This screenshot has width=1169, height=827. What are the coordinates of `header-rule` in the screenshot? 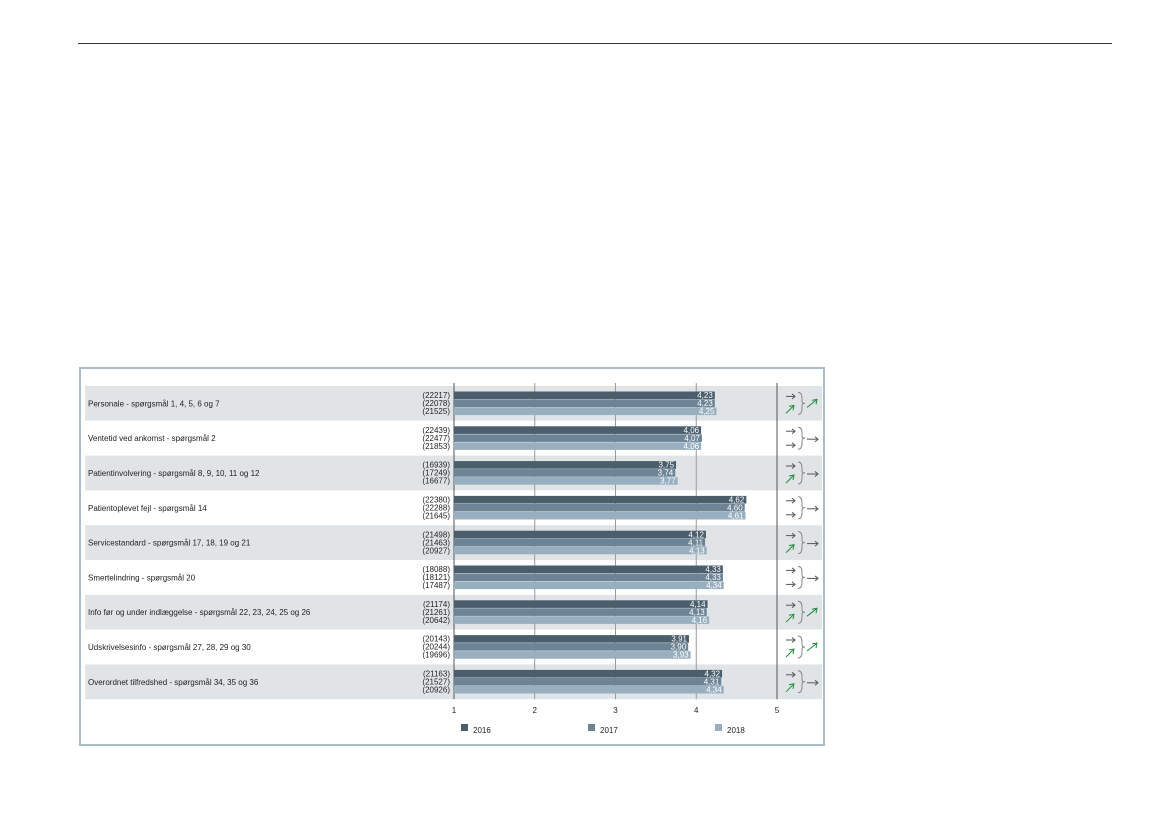 It's located at (595, 43).